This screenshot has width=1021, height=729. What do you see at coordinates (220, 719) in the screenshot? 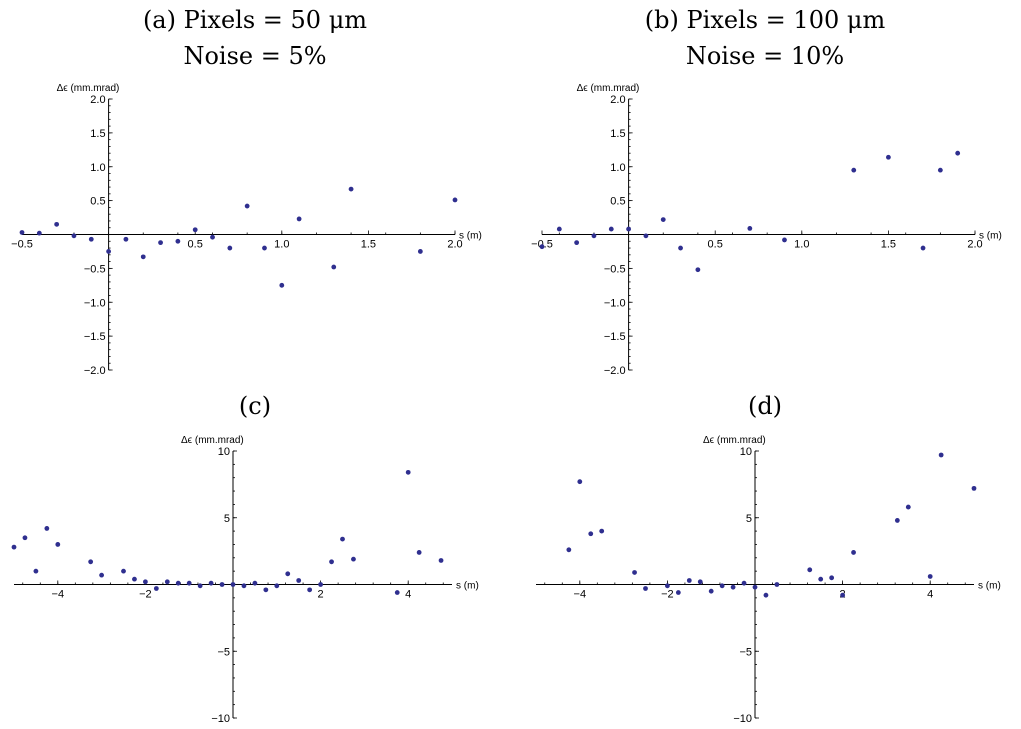
I see `y-tick-label: −10` at bounding box center [220, 719].